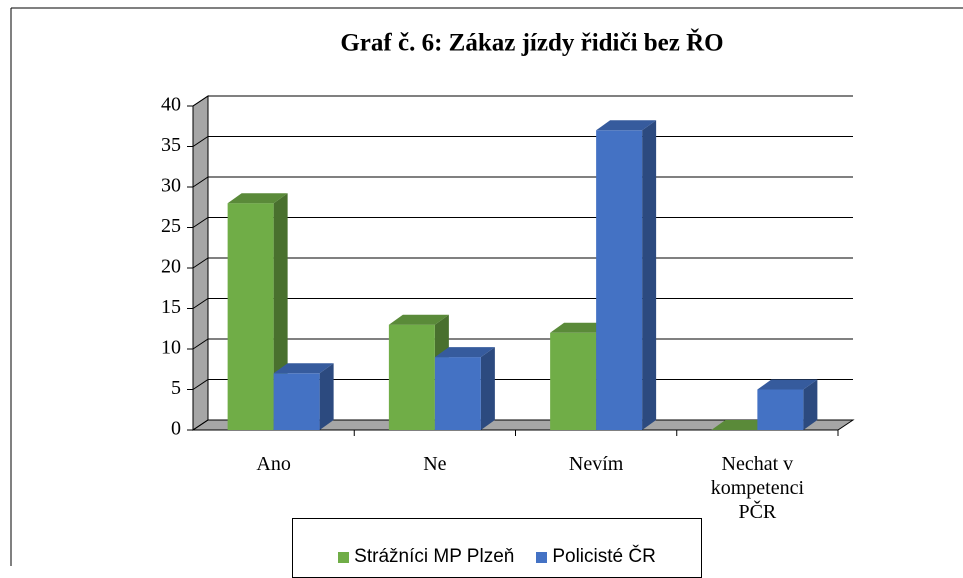 This screenshot has width=963, height=578. Describe the element at coordinates (531, 43) in the screenshot. I see `chart-title: Graf č. 6: Zákaz jízdy řidiči bez ŘO` at that location.